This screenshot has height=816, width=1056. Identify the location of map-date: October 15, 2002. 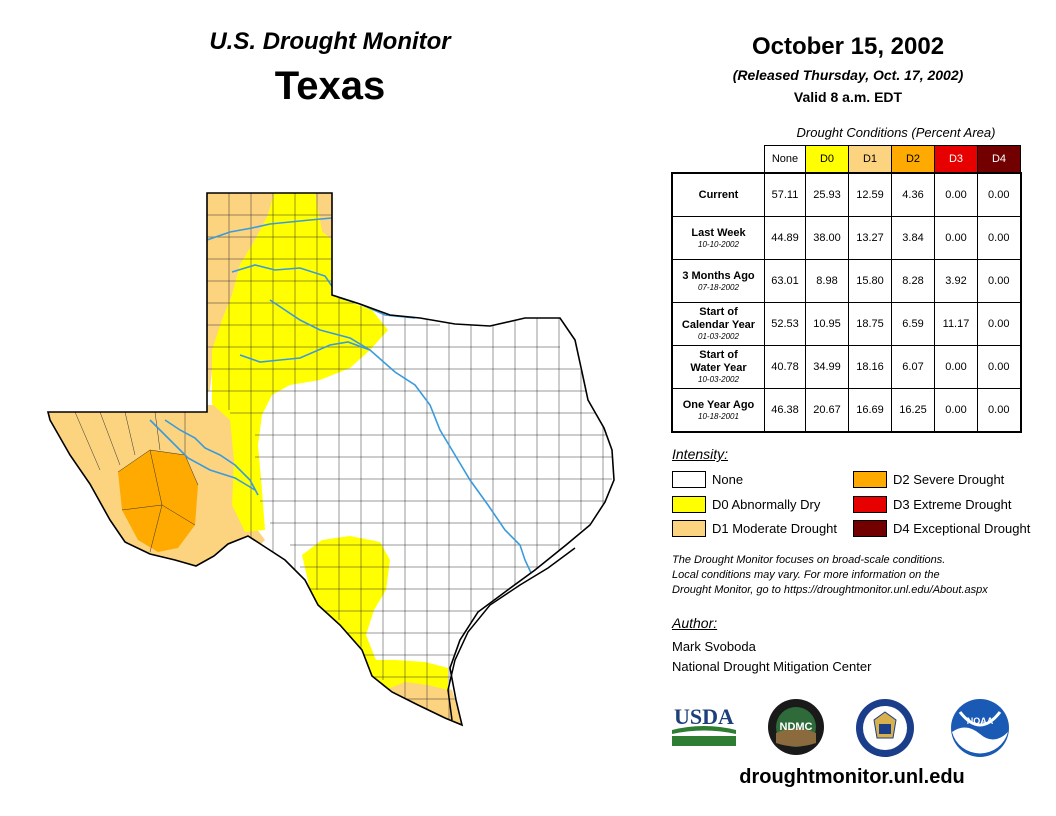
(848, 46).